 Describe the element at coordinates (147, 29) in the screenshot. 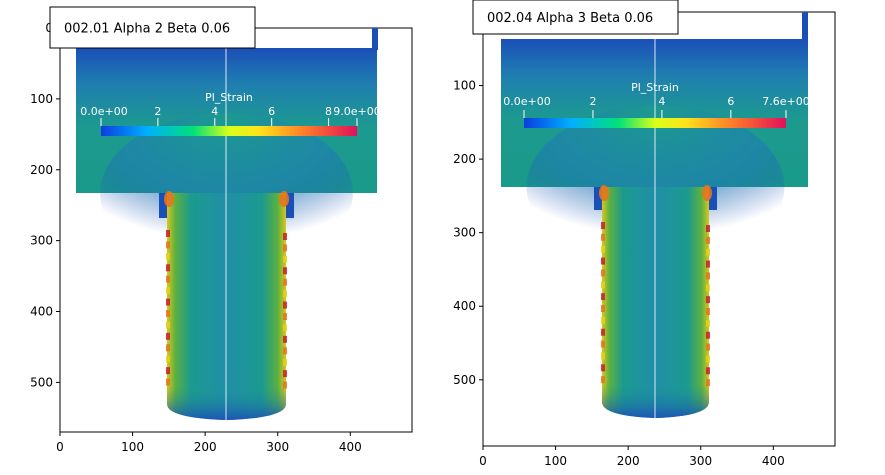

I see `chart-title: 002.01 Alpha 2 Beta 0.06` at that location.